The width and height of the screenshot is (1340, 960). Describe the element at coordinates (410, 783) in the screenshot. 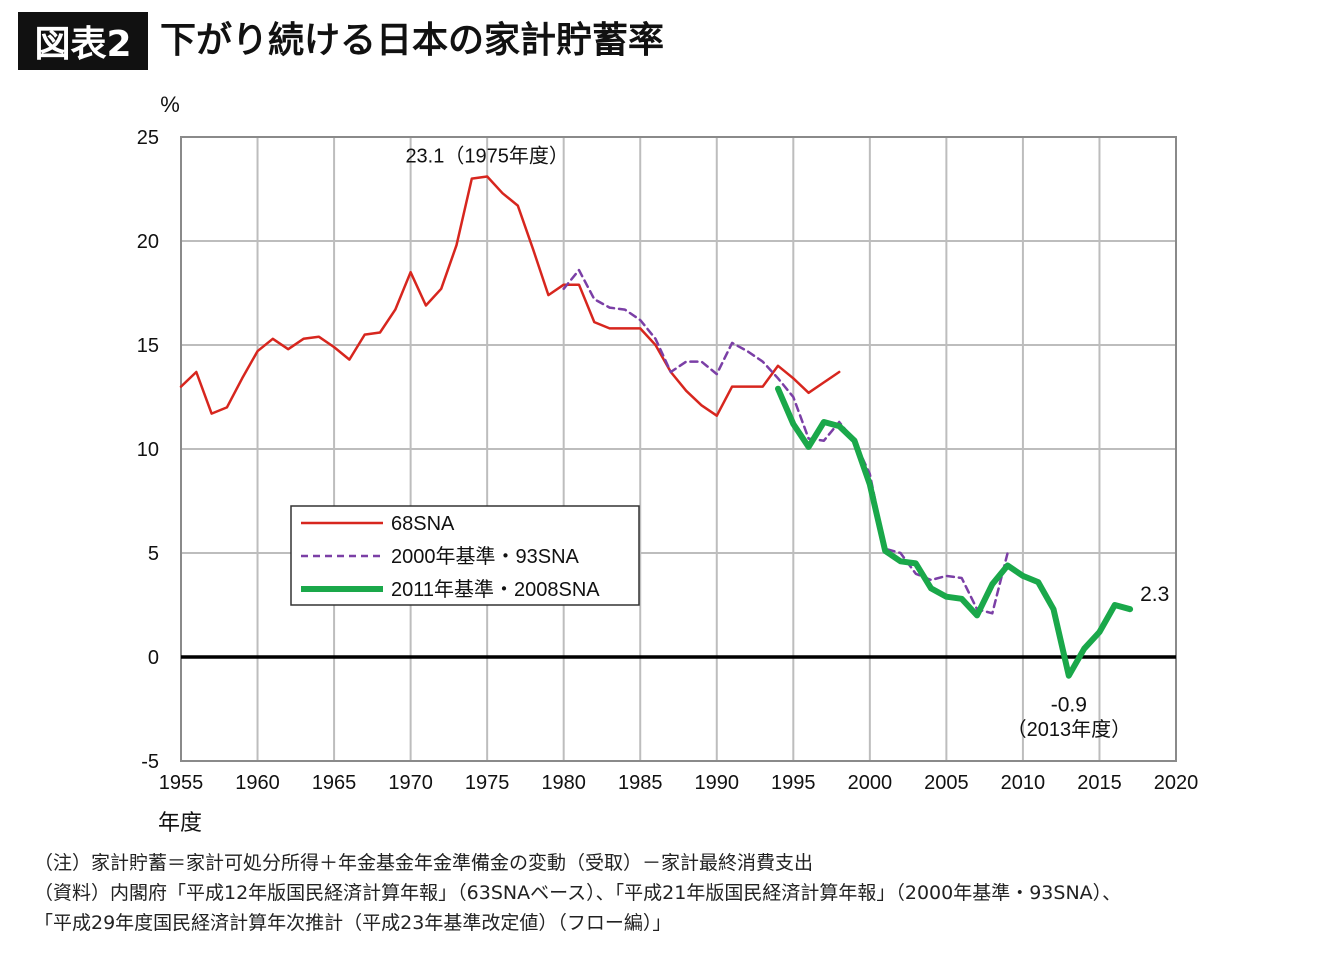

I see `x-tick-label: 1970` at that location.